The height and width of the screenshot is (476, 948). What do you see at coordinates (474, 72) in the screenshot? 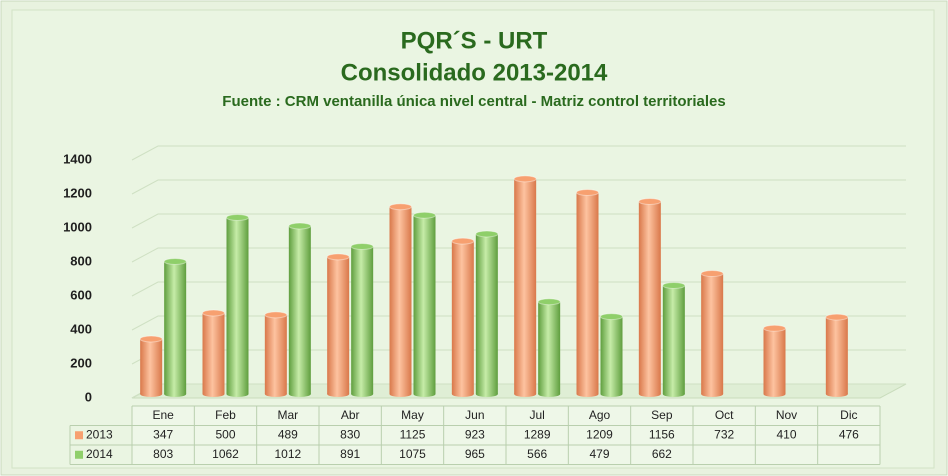
I see `chart-subtitle: Consolidado 2013-2014` at bounding box center [474, 72].